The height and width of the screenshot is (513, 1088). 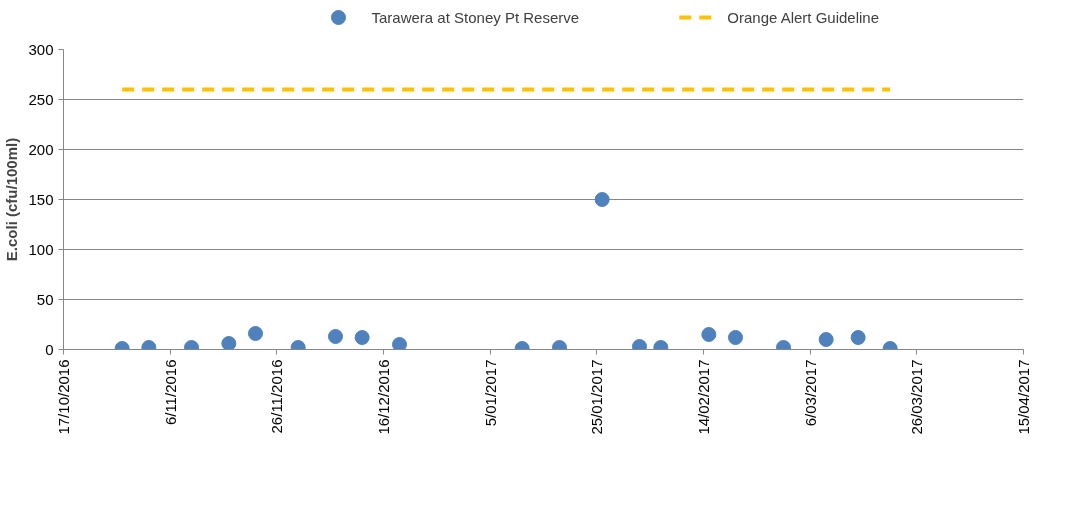 What do you see at coordinates (45, 299) in the screenshot?
I see `y-tick-label: 50` at bounding box center [45, 299].